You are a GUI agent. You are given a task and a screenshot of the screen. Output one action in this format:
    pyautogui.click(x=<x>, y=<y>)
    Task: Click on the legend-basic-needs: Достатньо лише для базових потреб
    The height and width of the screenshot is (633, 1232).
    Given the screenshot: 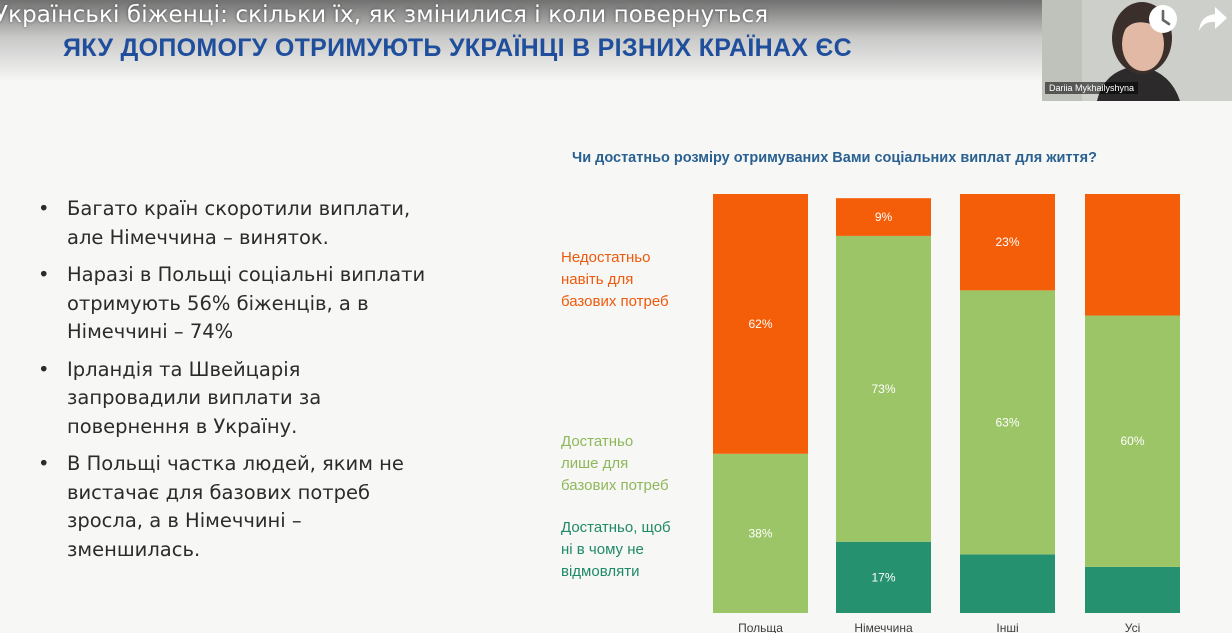 What is the action you would take?
    pyautogui.click(x=615, y=463)
    